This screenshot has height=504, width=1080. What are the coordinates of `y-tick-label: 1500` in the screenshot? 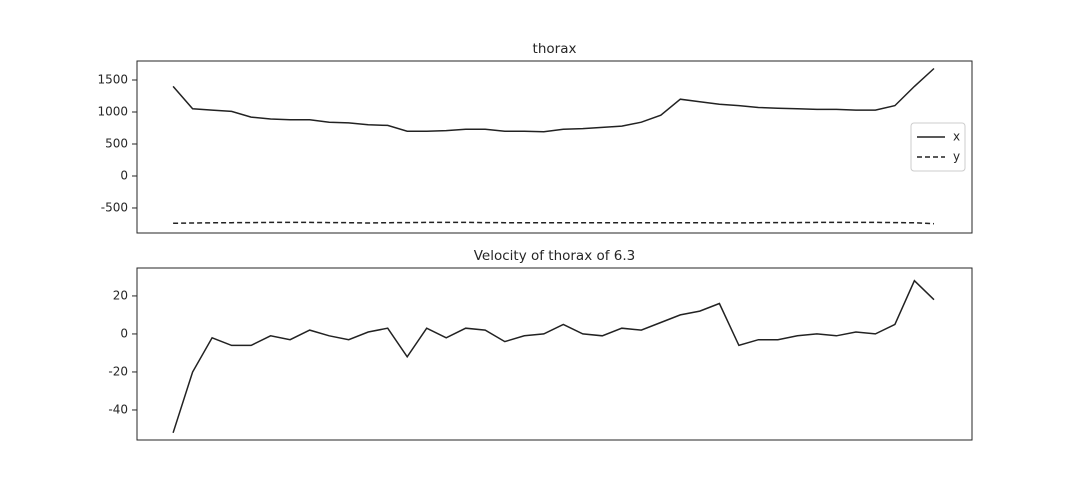 It's located at (112, 80).